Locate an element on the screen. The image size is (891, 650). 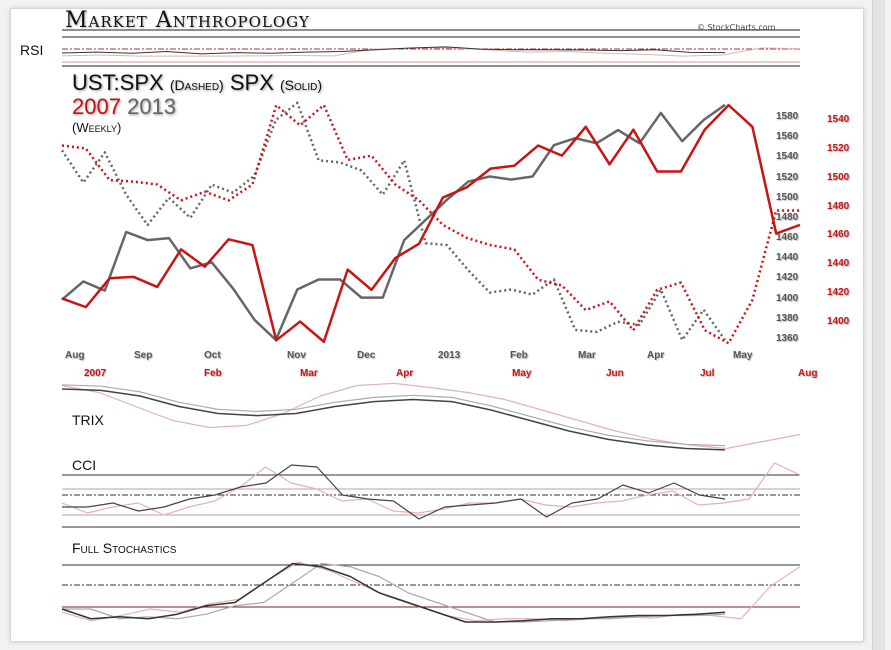
year-2007: 2007 is located at coordinates (96, 106).